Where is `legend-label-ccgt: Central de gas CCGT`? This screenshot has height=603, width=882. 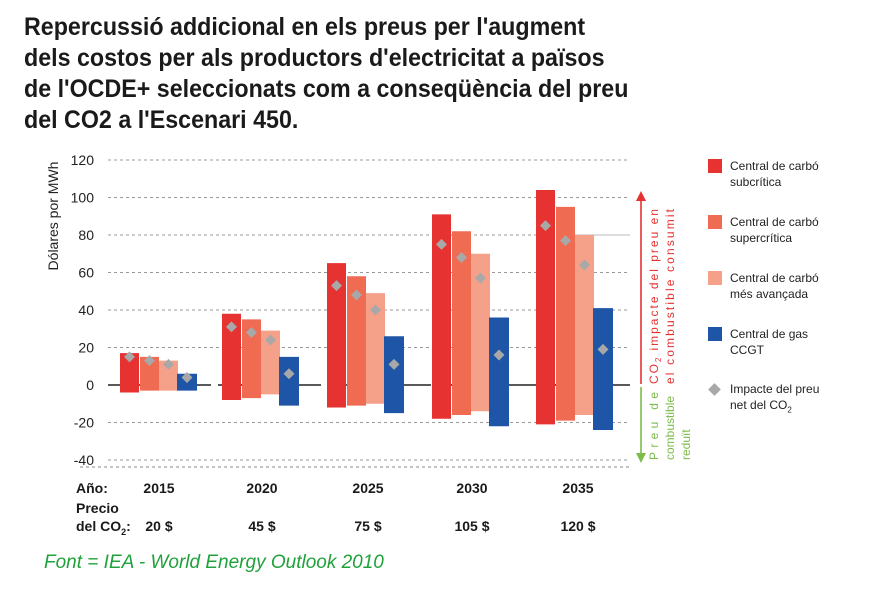
legend-label-ccgt: Central de gas CCGT is located at coordinates (769, 342).